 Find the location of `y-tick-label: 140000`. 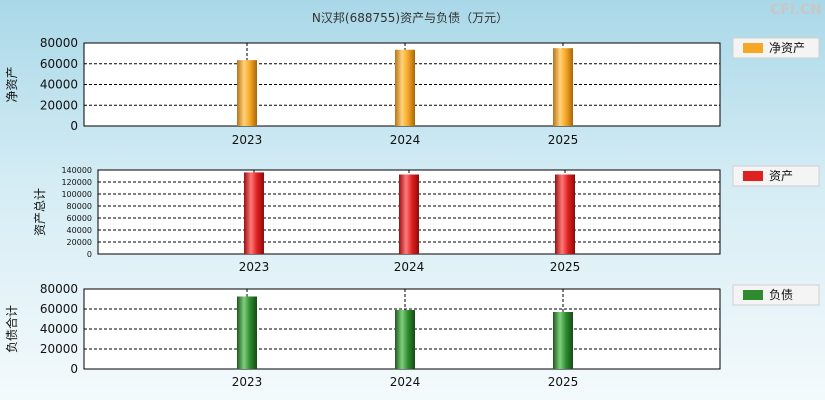

y-tick-label: 140000 is located at coordinates (76, 170).